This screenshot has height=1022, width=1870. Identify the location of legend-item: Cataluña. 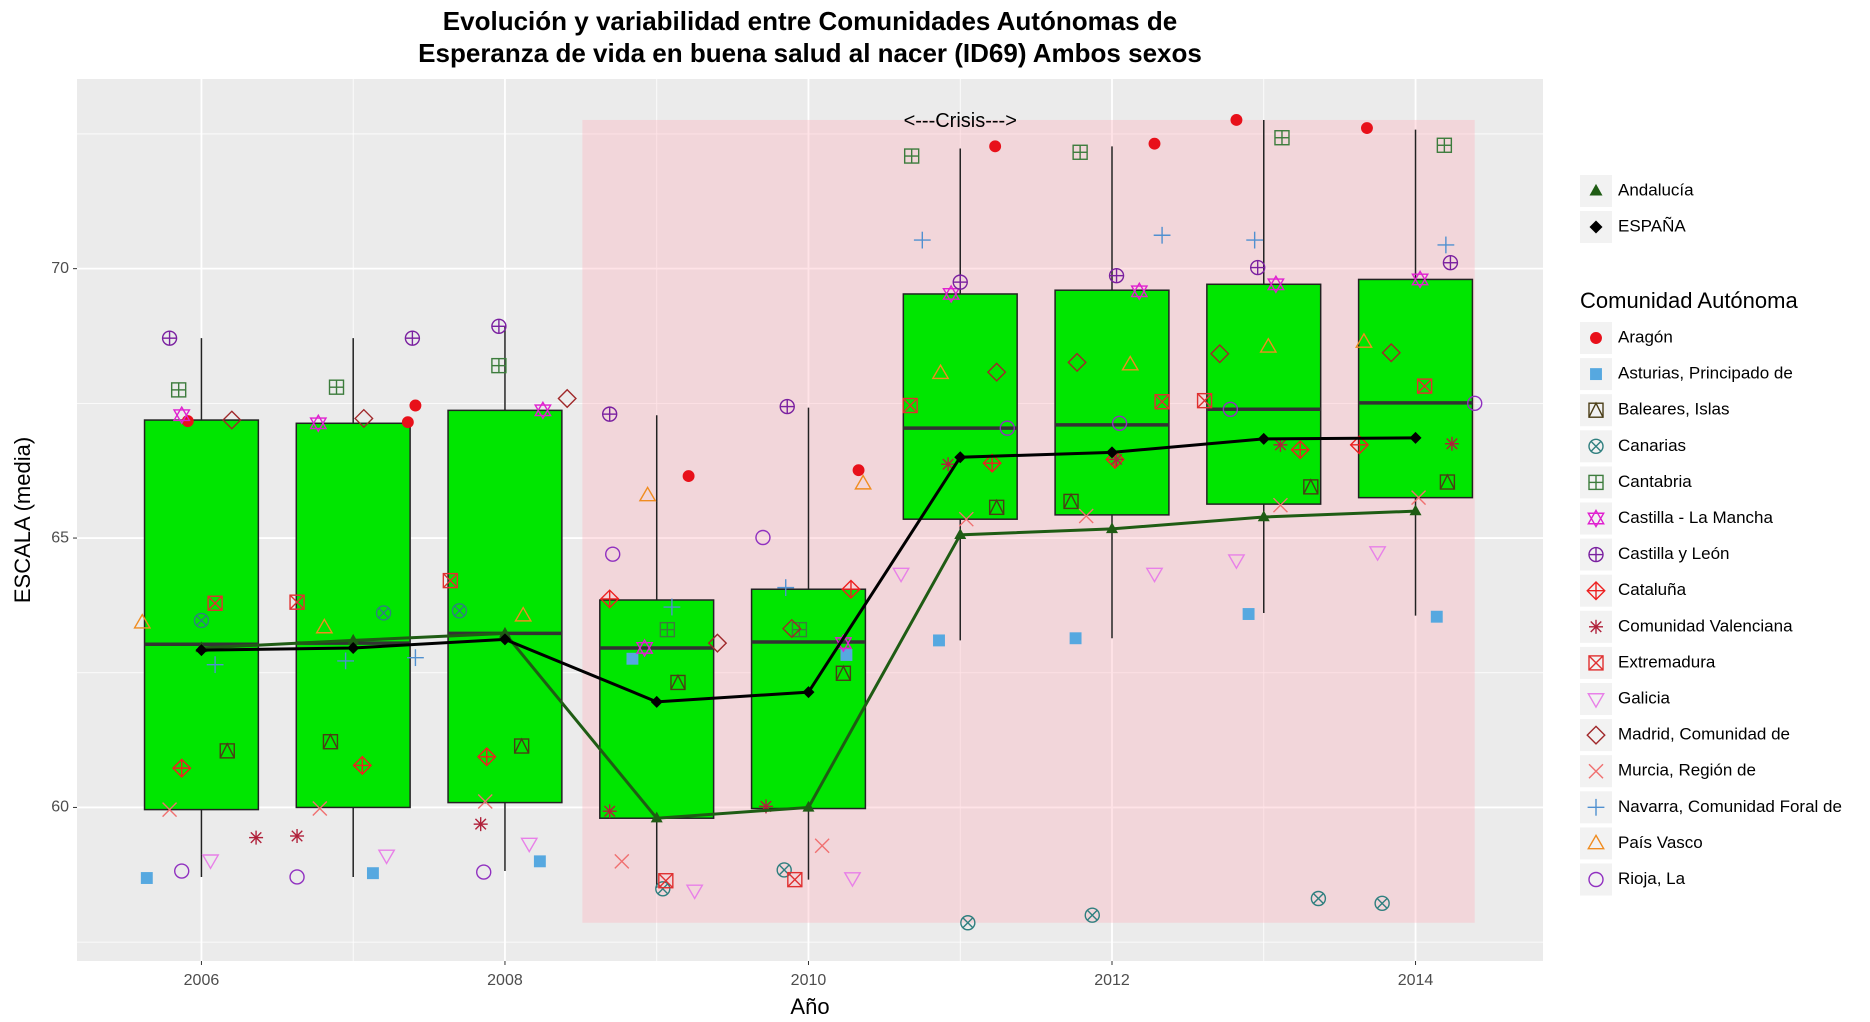
(1633, 590).